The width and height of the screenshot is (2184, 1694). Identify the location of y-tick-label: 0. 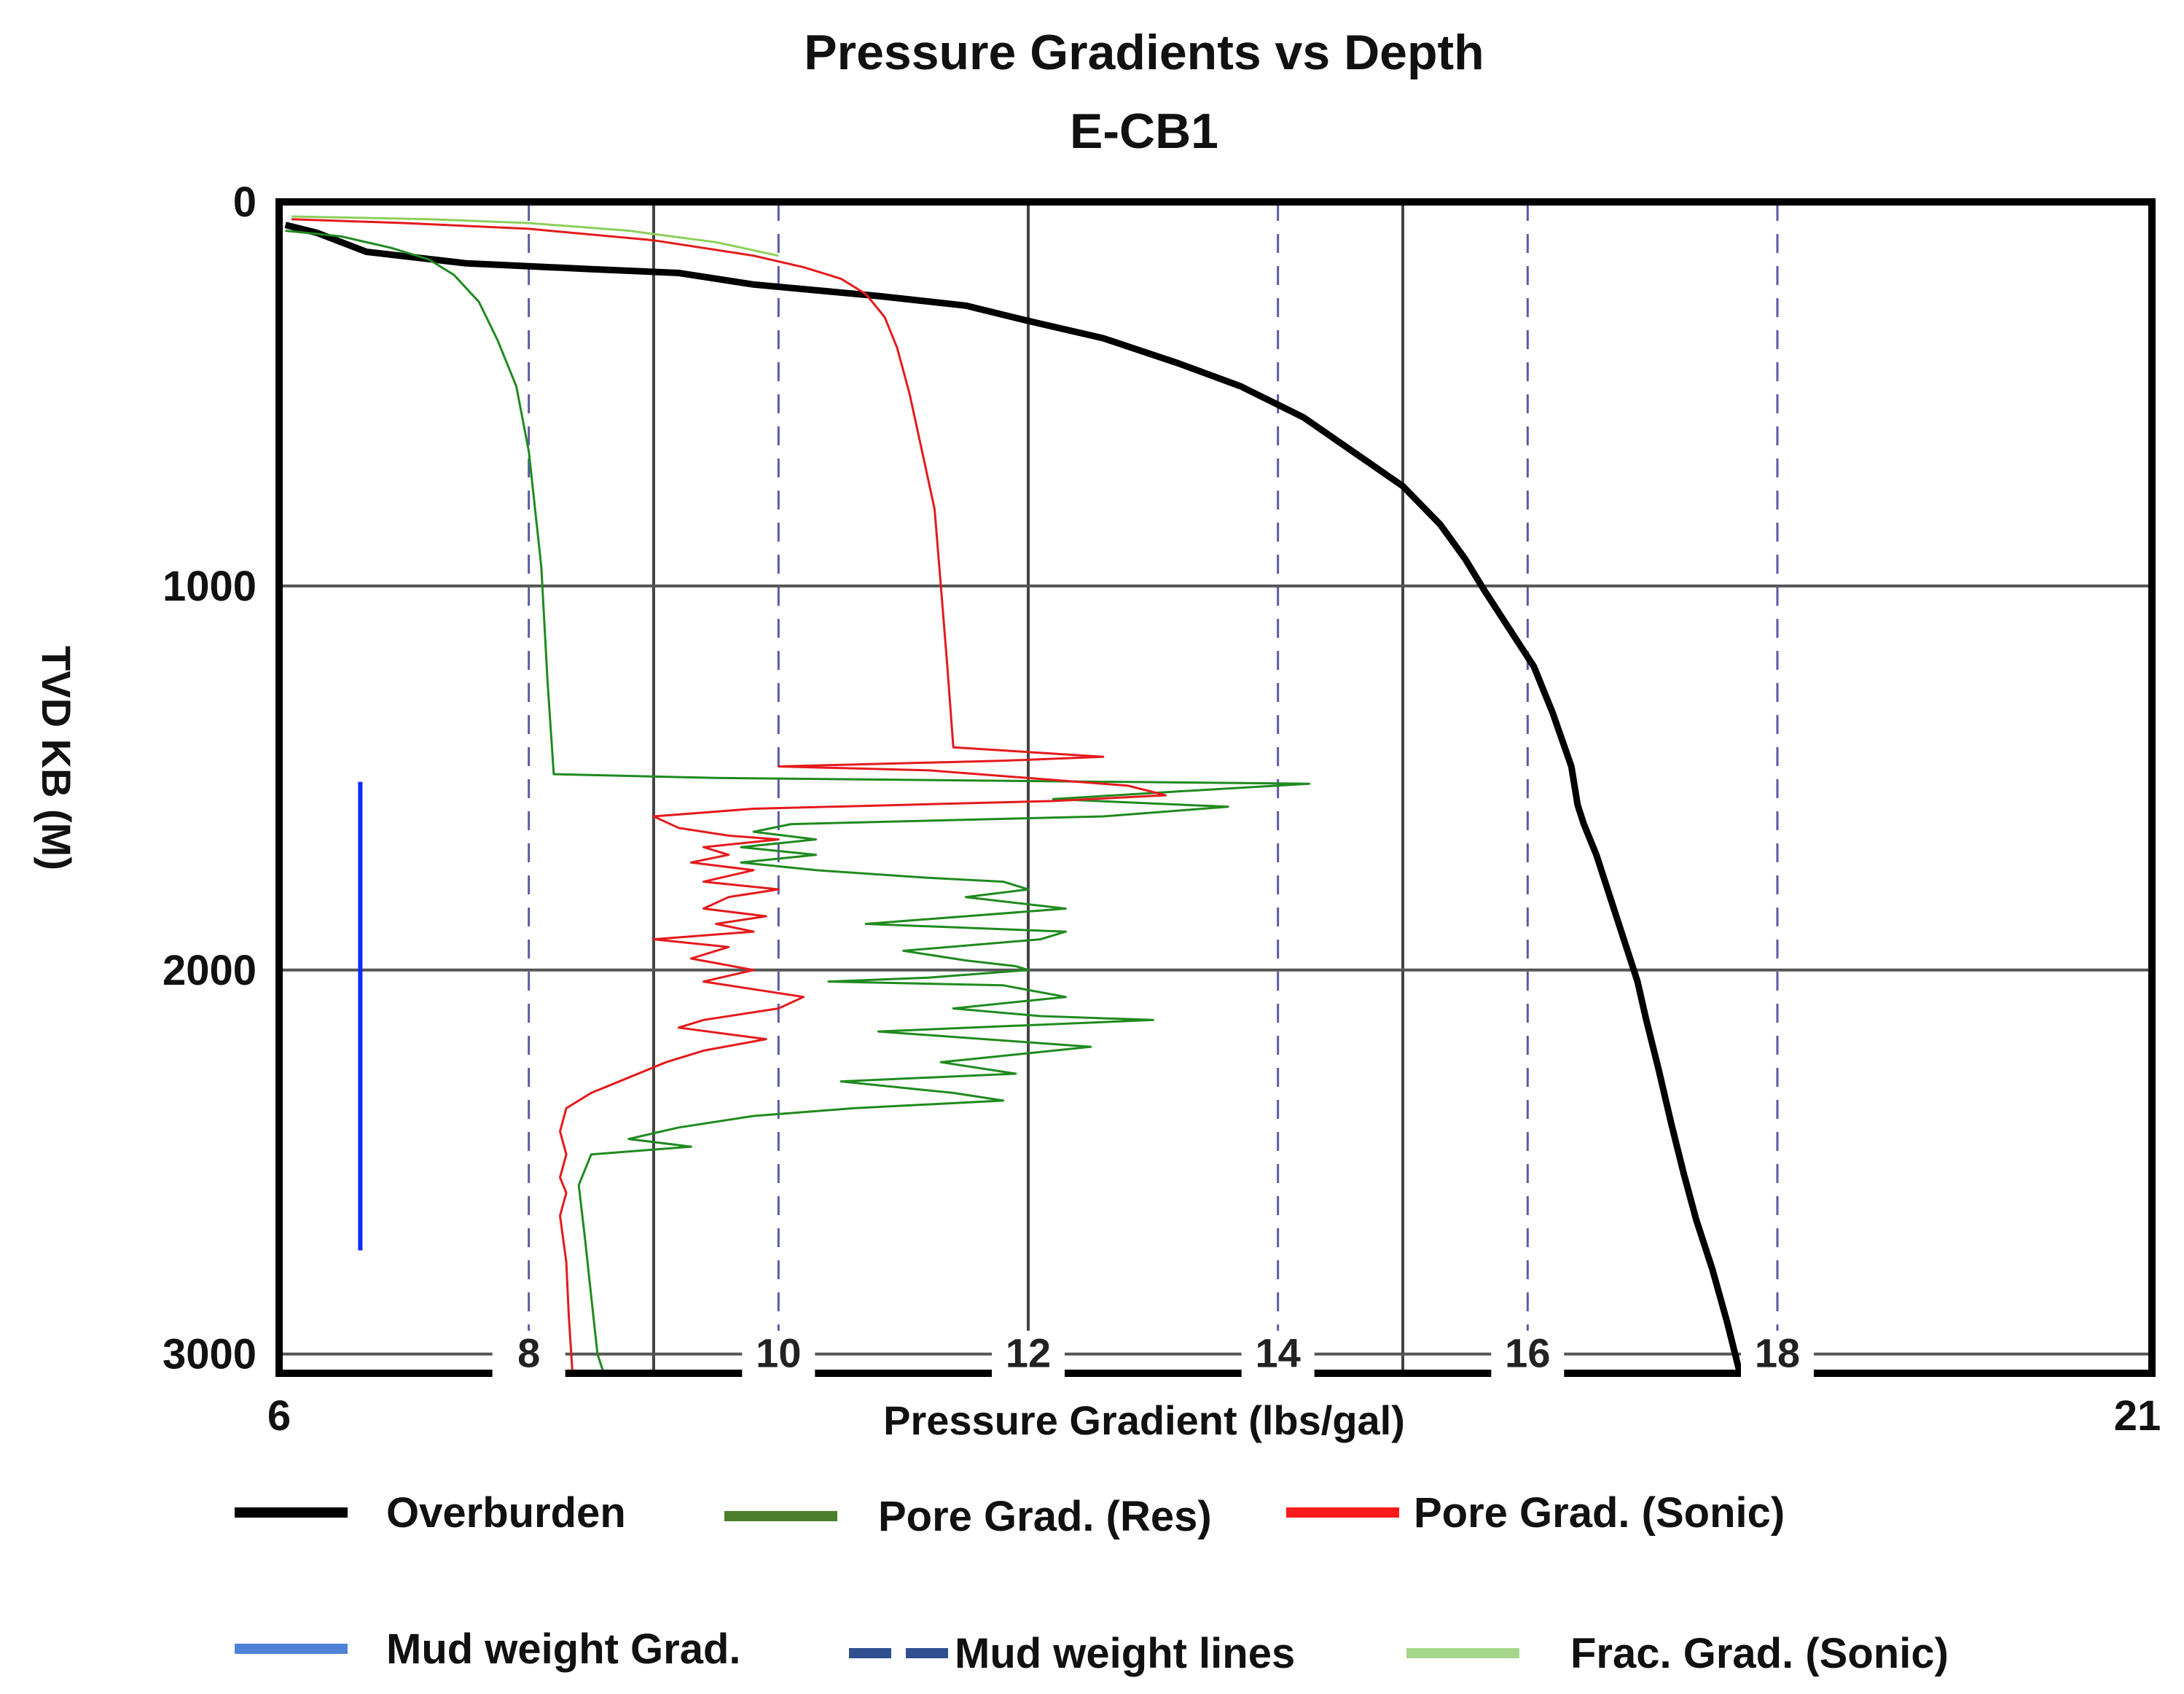
(245, 202).